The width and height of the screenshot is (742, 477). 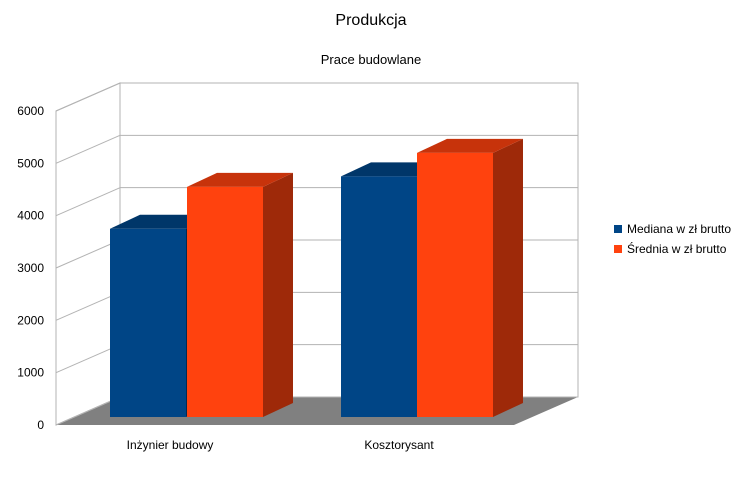 I want to click on y-tick-label: 0, so click(x=40, y=425).